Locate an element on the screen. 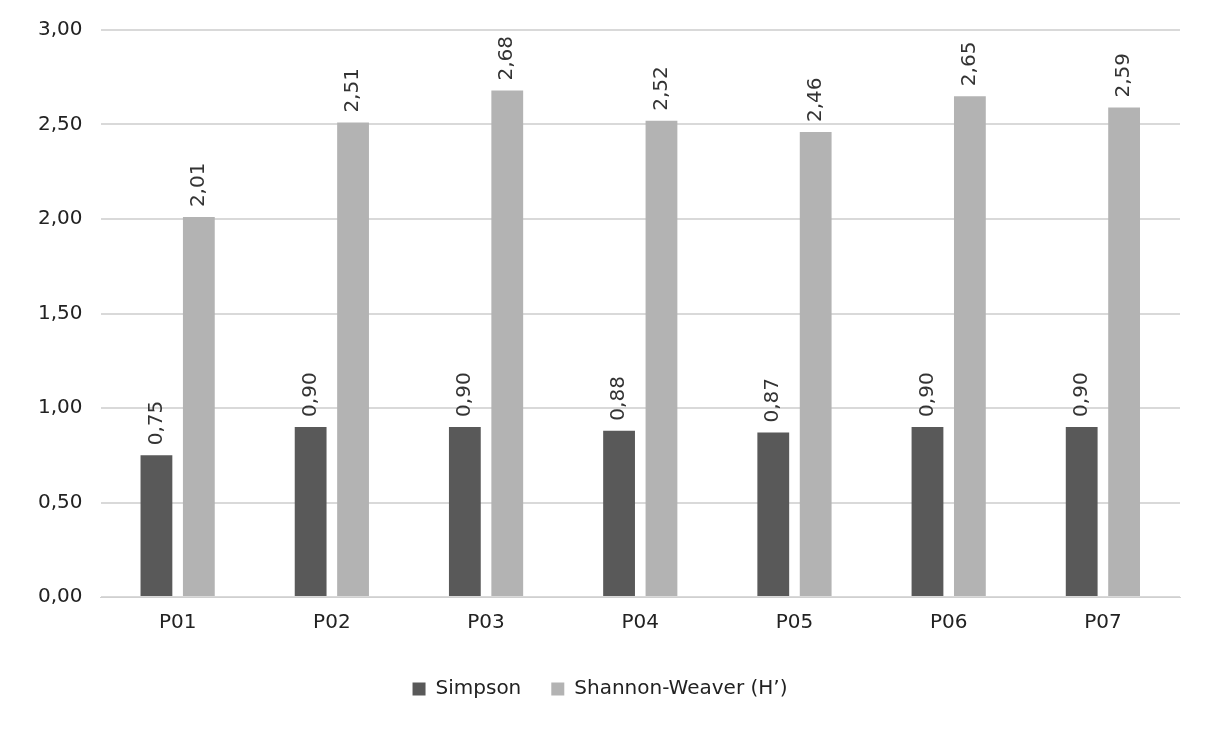 This screenshot has width=1206, height=729. x-tick-label: P04 is located at coordinates (640, 621).